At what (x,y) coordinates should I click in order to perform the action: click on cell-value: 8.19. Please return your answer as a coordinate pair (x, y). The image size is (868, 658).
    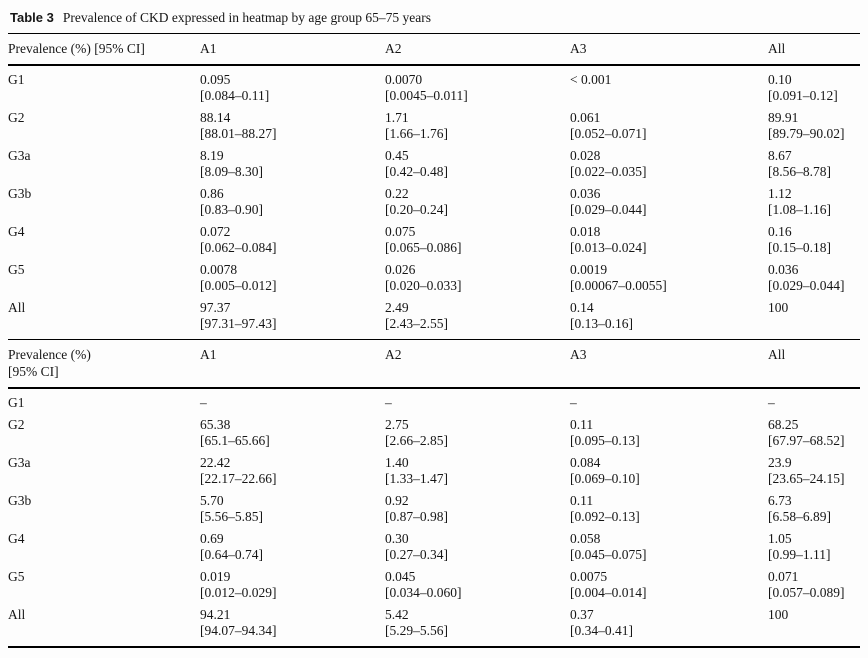
    Looking at the image, I should click on (212, 155).